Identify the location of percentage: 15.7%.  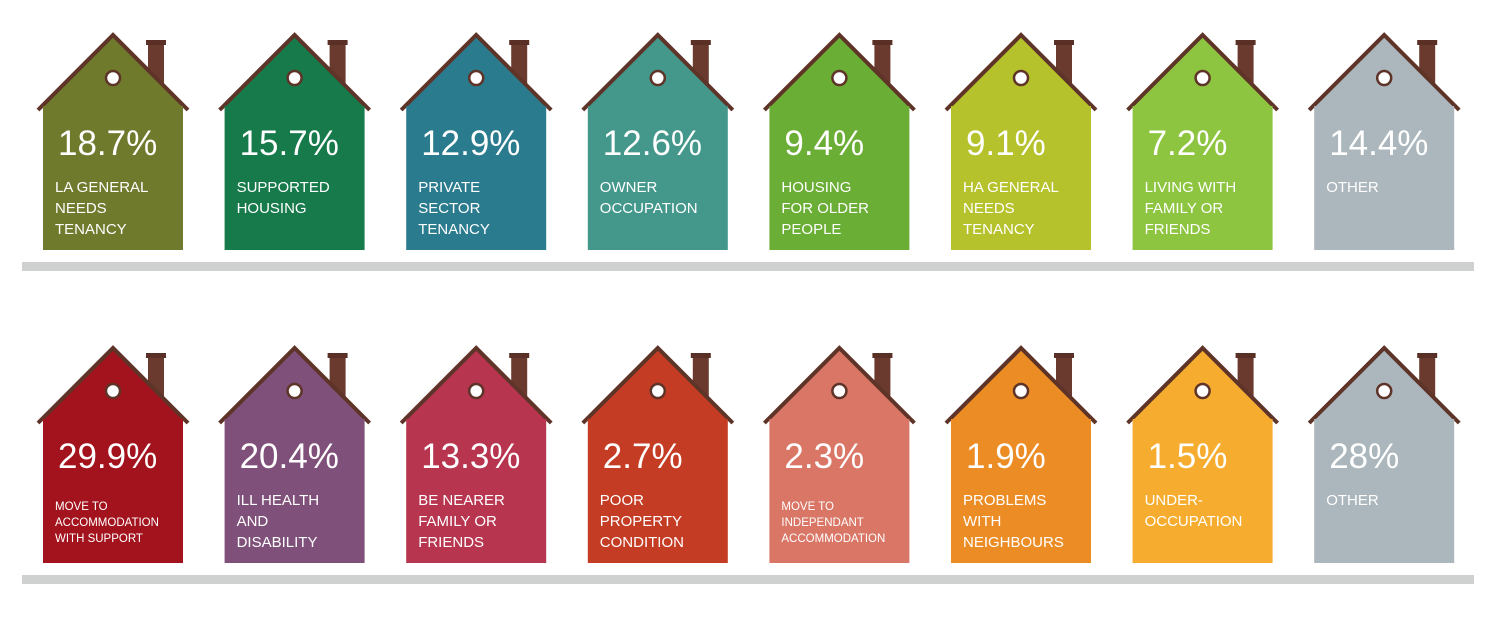
(289, 143).